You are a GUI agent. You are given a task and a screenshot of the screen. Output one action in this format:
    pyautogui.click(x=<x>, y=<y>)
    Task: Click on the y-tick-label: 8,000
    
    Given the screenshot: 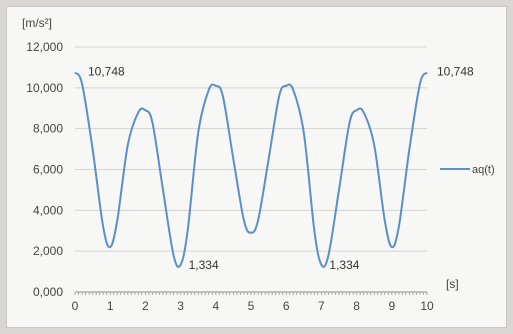 What is the action you would take?
    pyautogui.click(x=48, y=129)
    